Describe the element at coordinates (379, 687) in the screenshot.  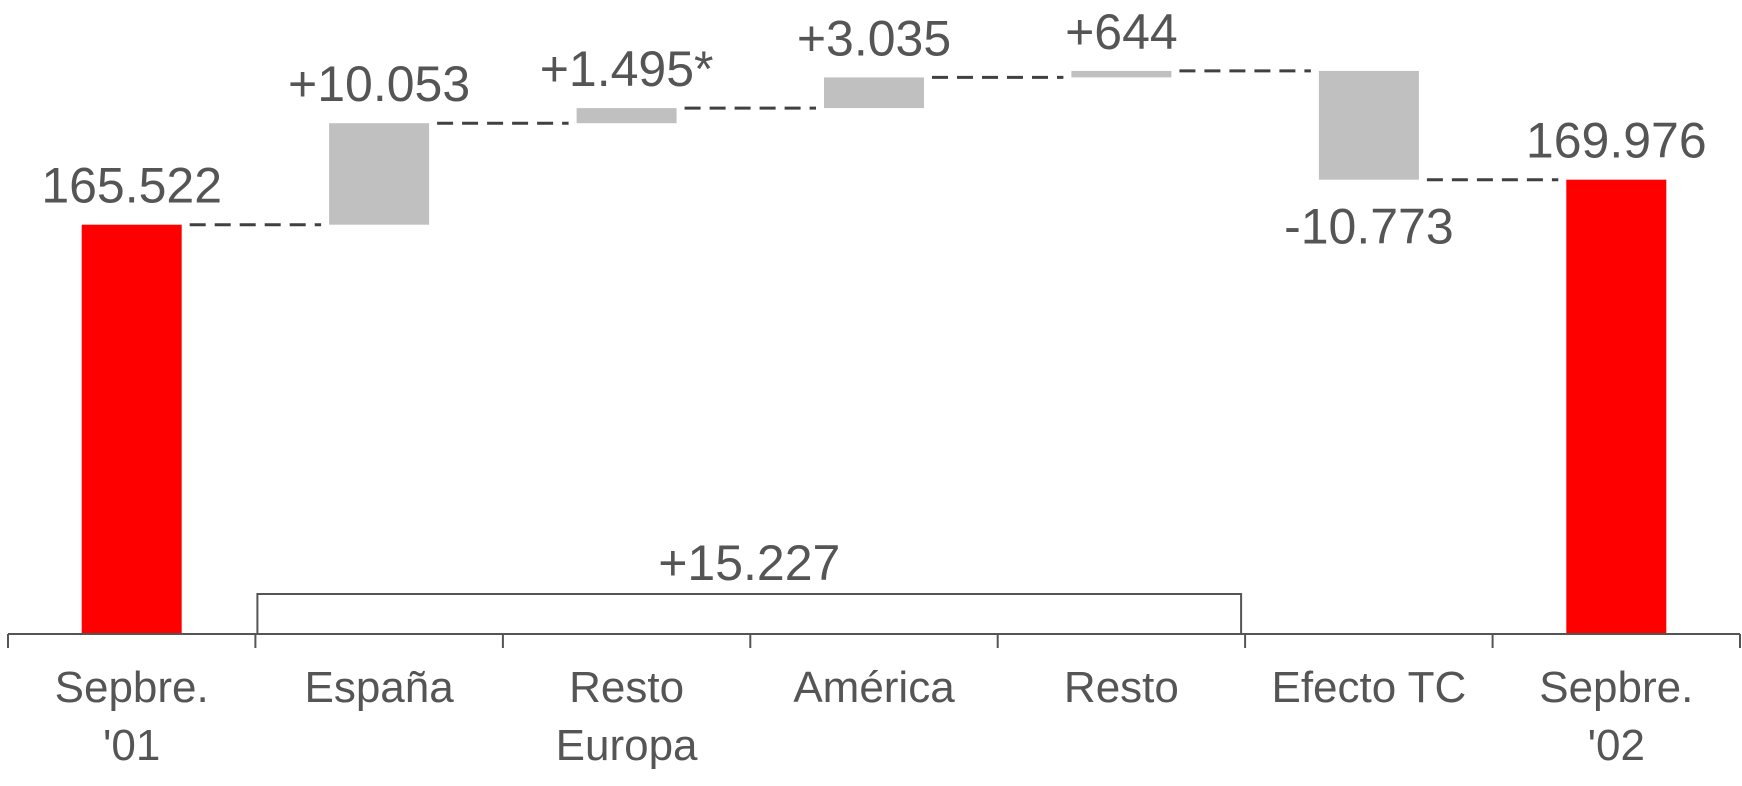
I see `x-tick-label-1-0: España` at that location.